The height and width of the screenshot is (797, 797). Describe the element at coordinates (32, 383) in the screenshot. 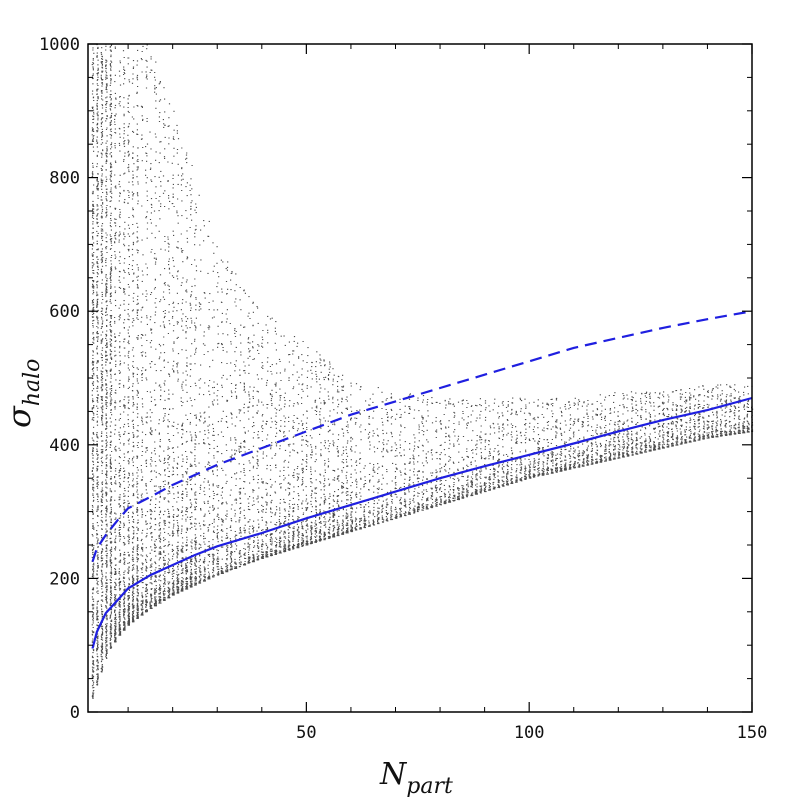

I see `y-axis-title-subscript: halo` at that location.